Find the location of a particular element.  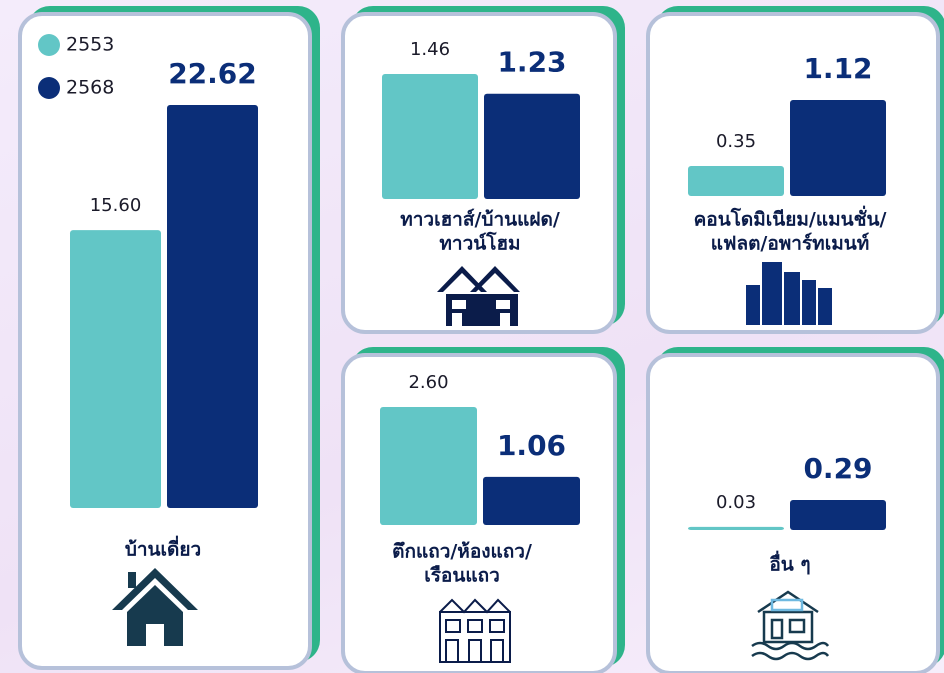

value-label: 1.12 is located at coordinates (837, 68).